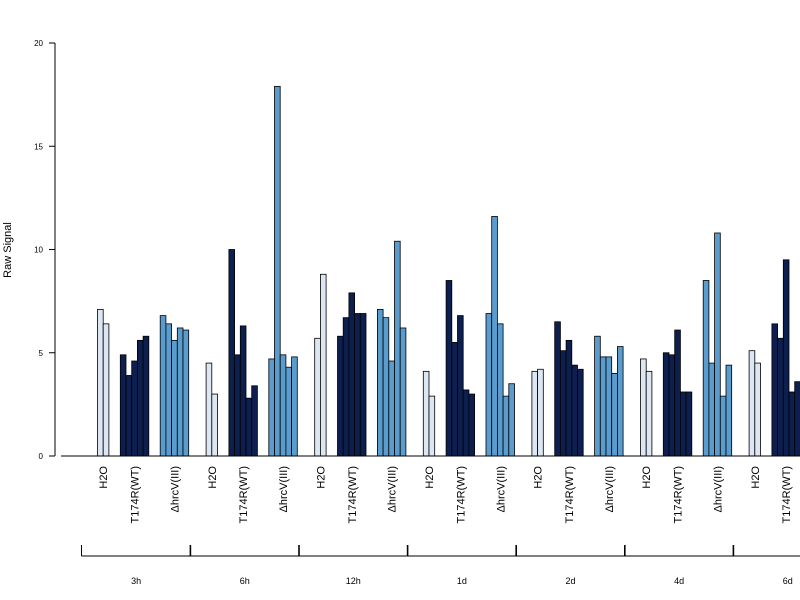  What do you see at coordinates (570, 581) in the screenshot?
I see `group-label: 2d` at bounding box center [570, 581].